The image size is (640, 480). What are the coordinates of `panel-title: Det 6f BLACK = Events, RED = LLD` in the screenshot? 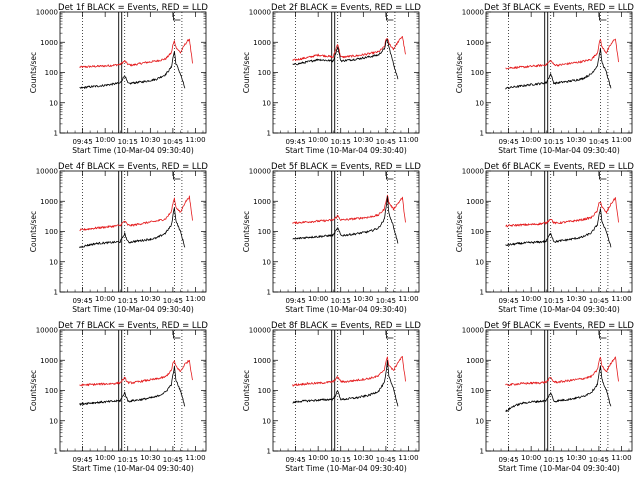 It's located at (559, 167).